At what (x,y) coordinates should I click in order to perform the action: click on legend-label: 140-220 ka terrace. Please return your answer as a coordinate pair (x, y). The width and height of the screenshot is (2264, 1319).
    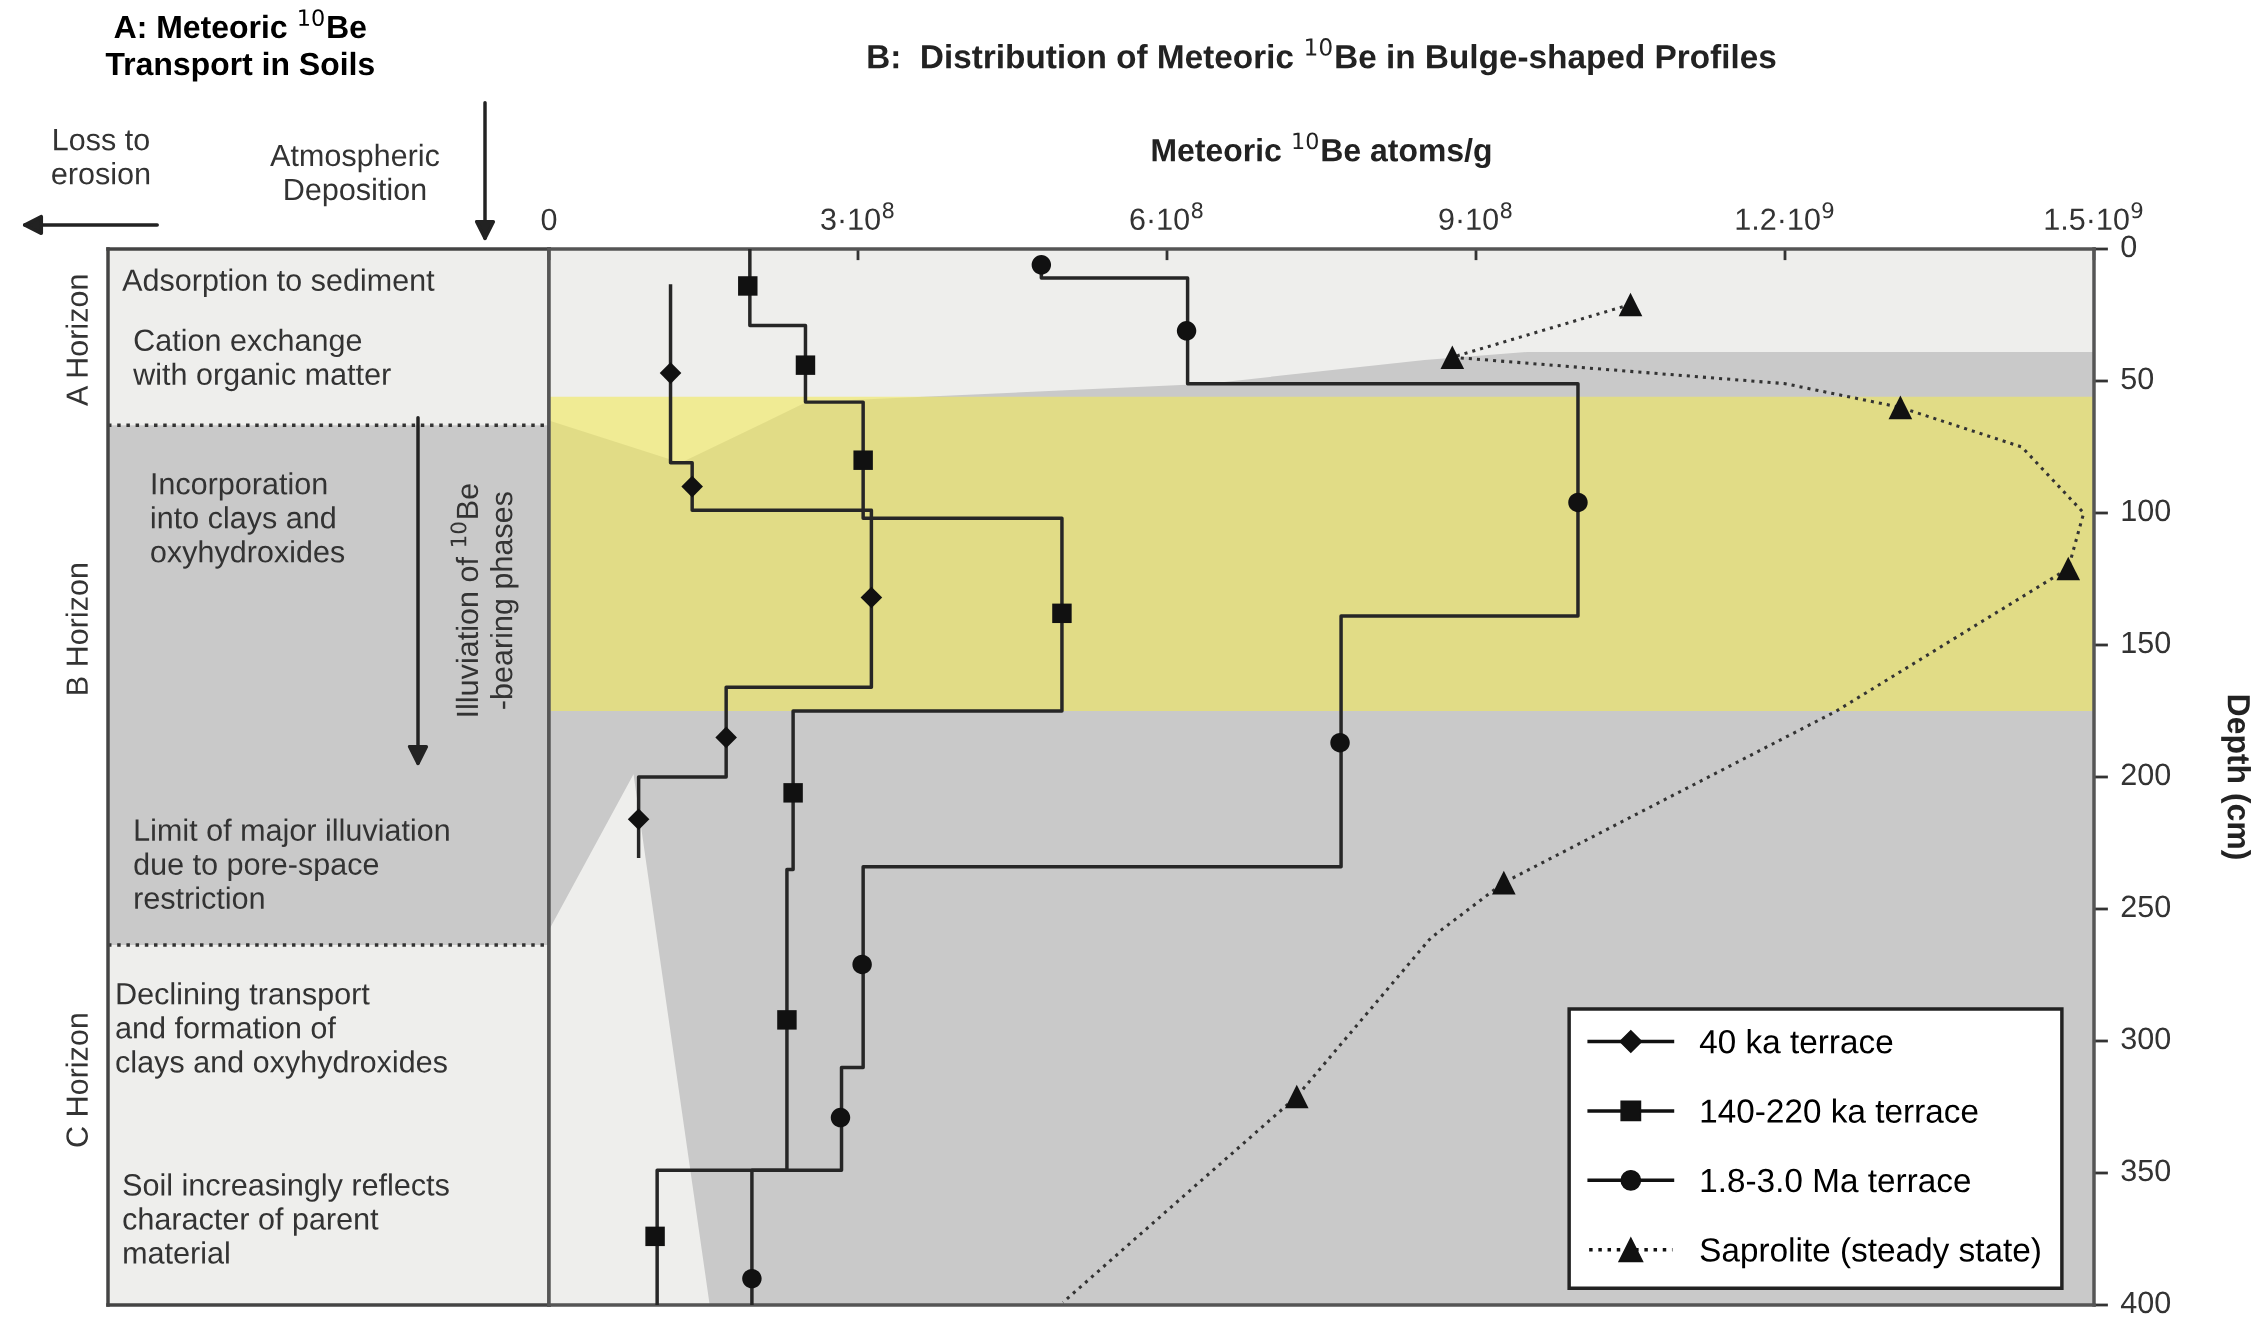
    Looking at the image, I should click on (1839, 1110).